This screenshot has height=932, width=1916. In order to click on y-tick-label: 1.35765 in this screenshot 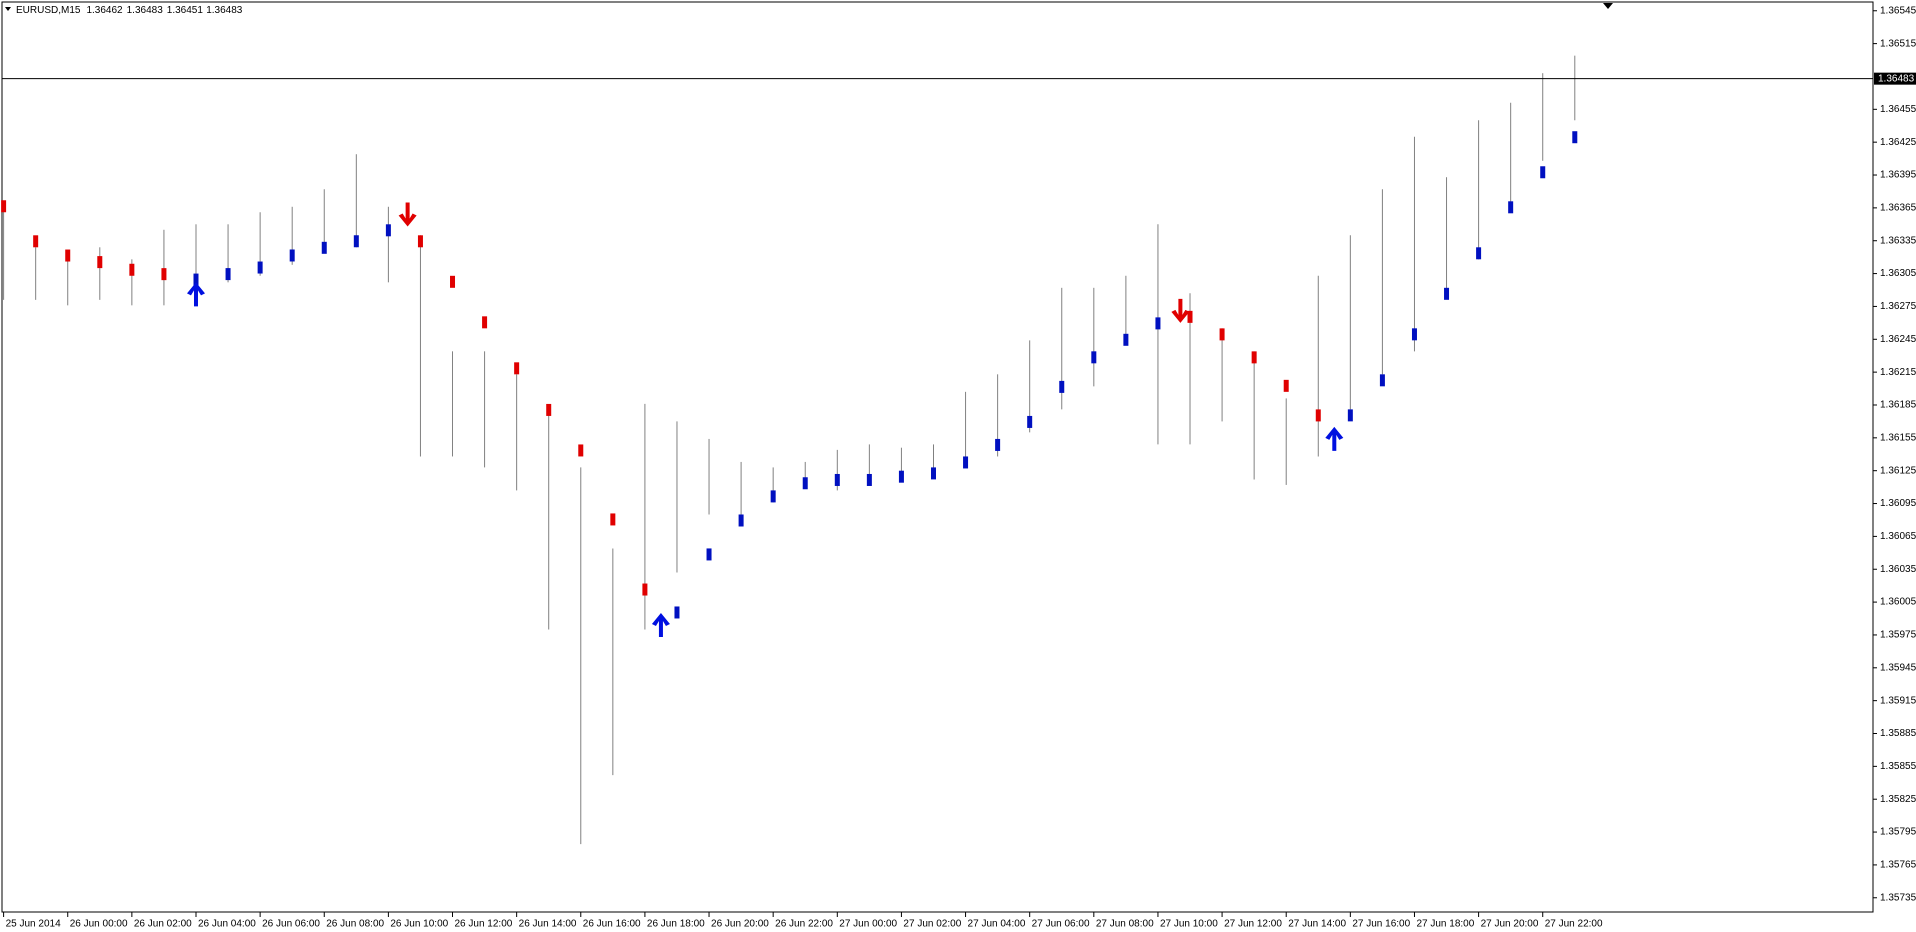, I will do `click(1898, 865)`.